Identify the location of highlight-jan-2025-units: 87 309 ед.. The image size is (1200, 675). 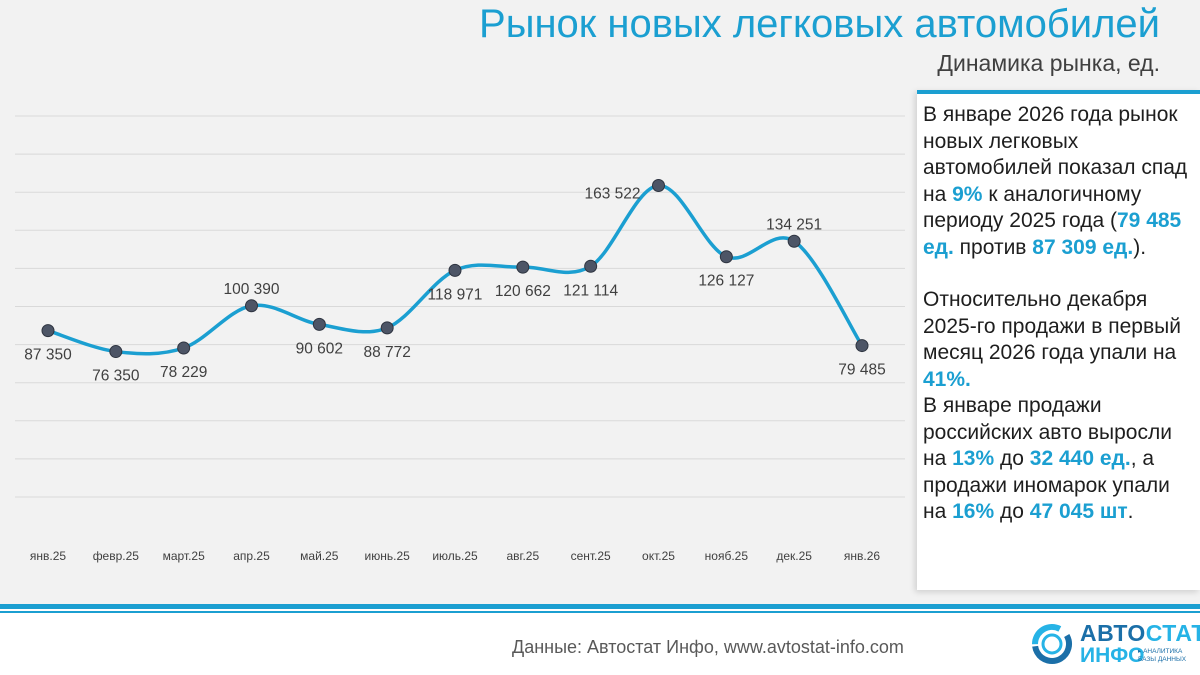
(1083, 247).